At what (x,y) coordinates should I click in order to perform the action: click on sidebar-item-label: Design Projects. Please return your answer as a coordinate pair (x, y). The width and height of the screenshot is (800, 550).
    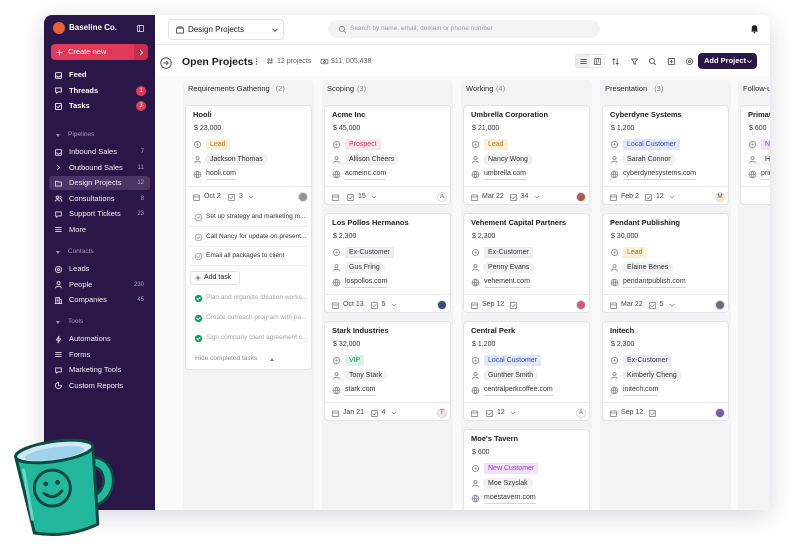
    Looking at the image, I should click on (95, 182).